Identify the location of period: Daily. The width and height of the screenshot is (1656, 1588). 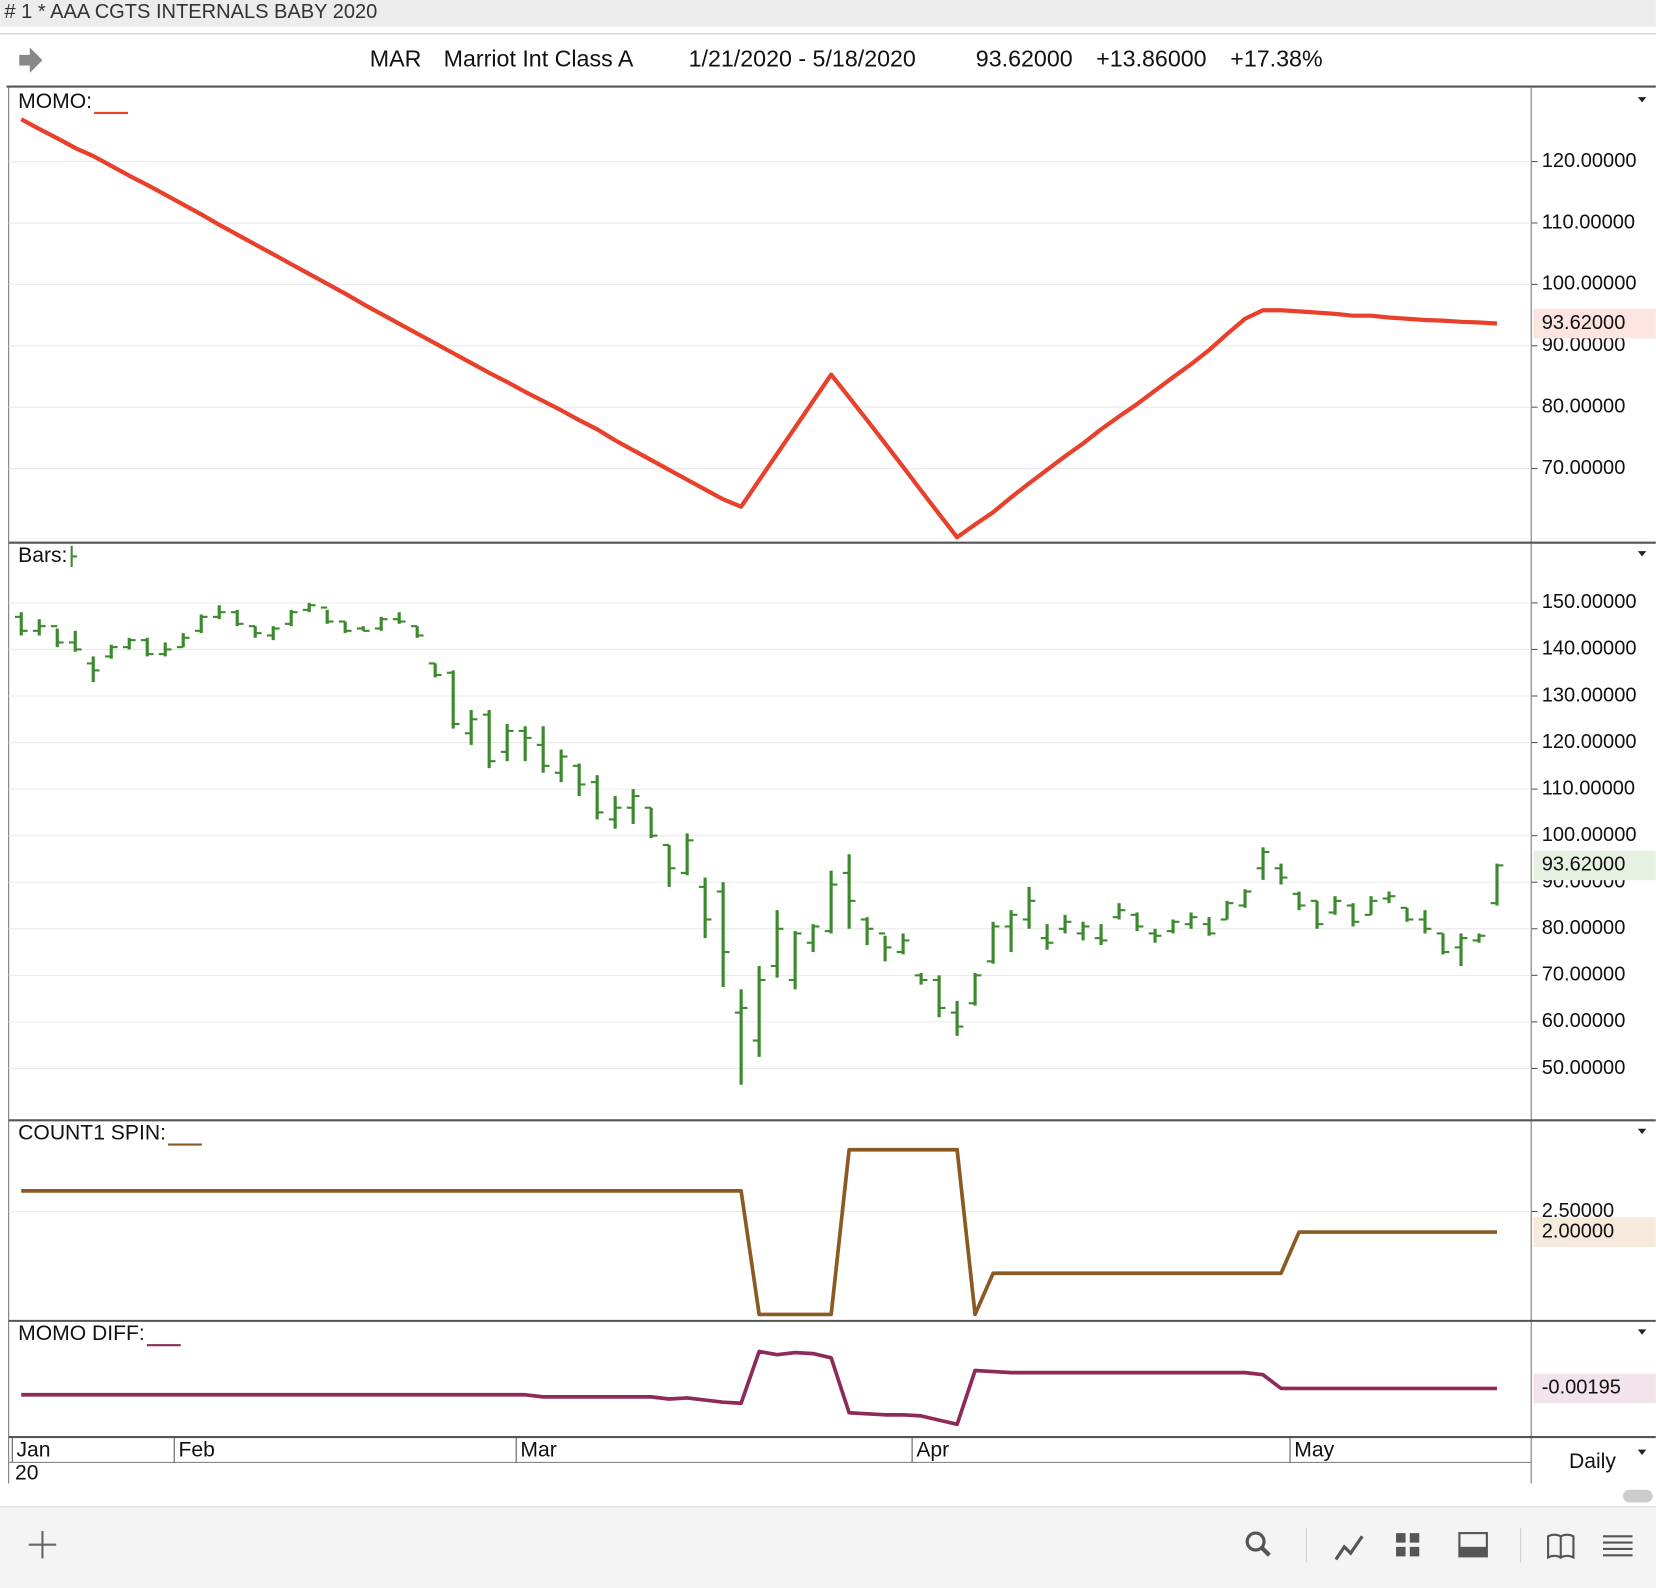
(1592, 1461).